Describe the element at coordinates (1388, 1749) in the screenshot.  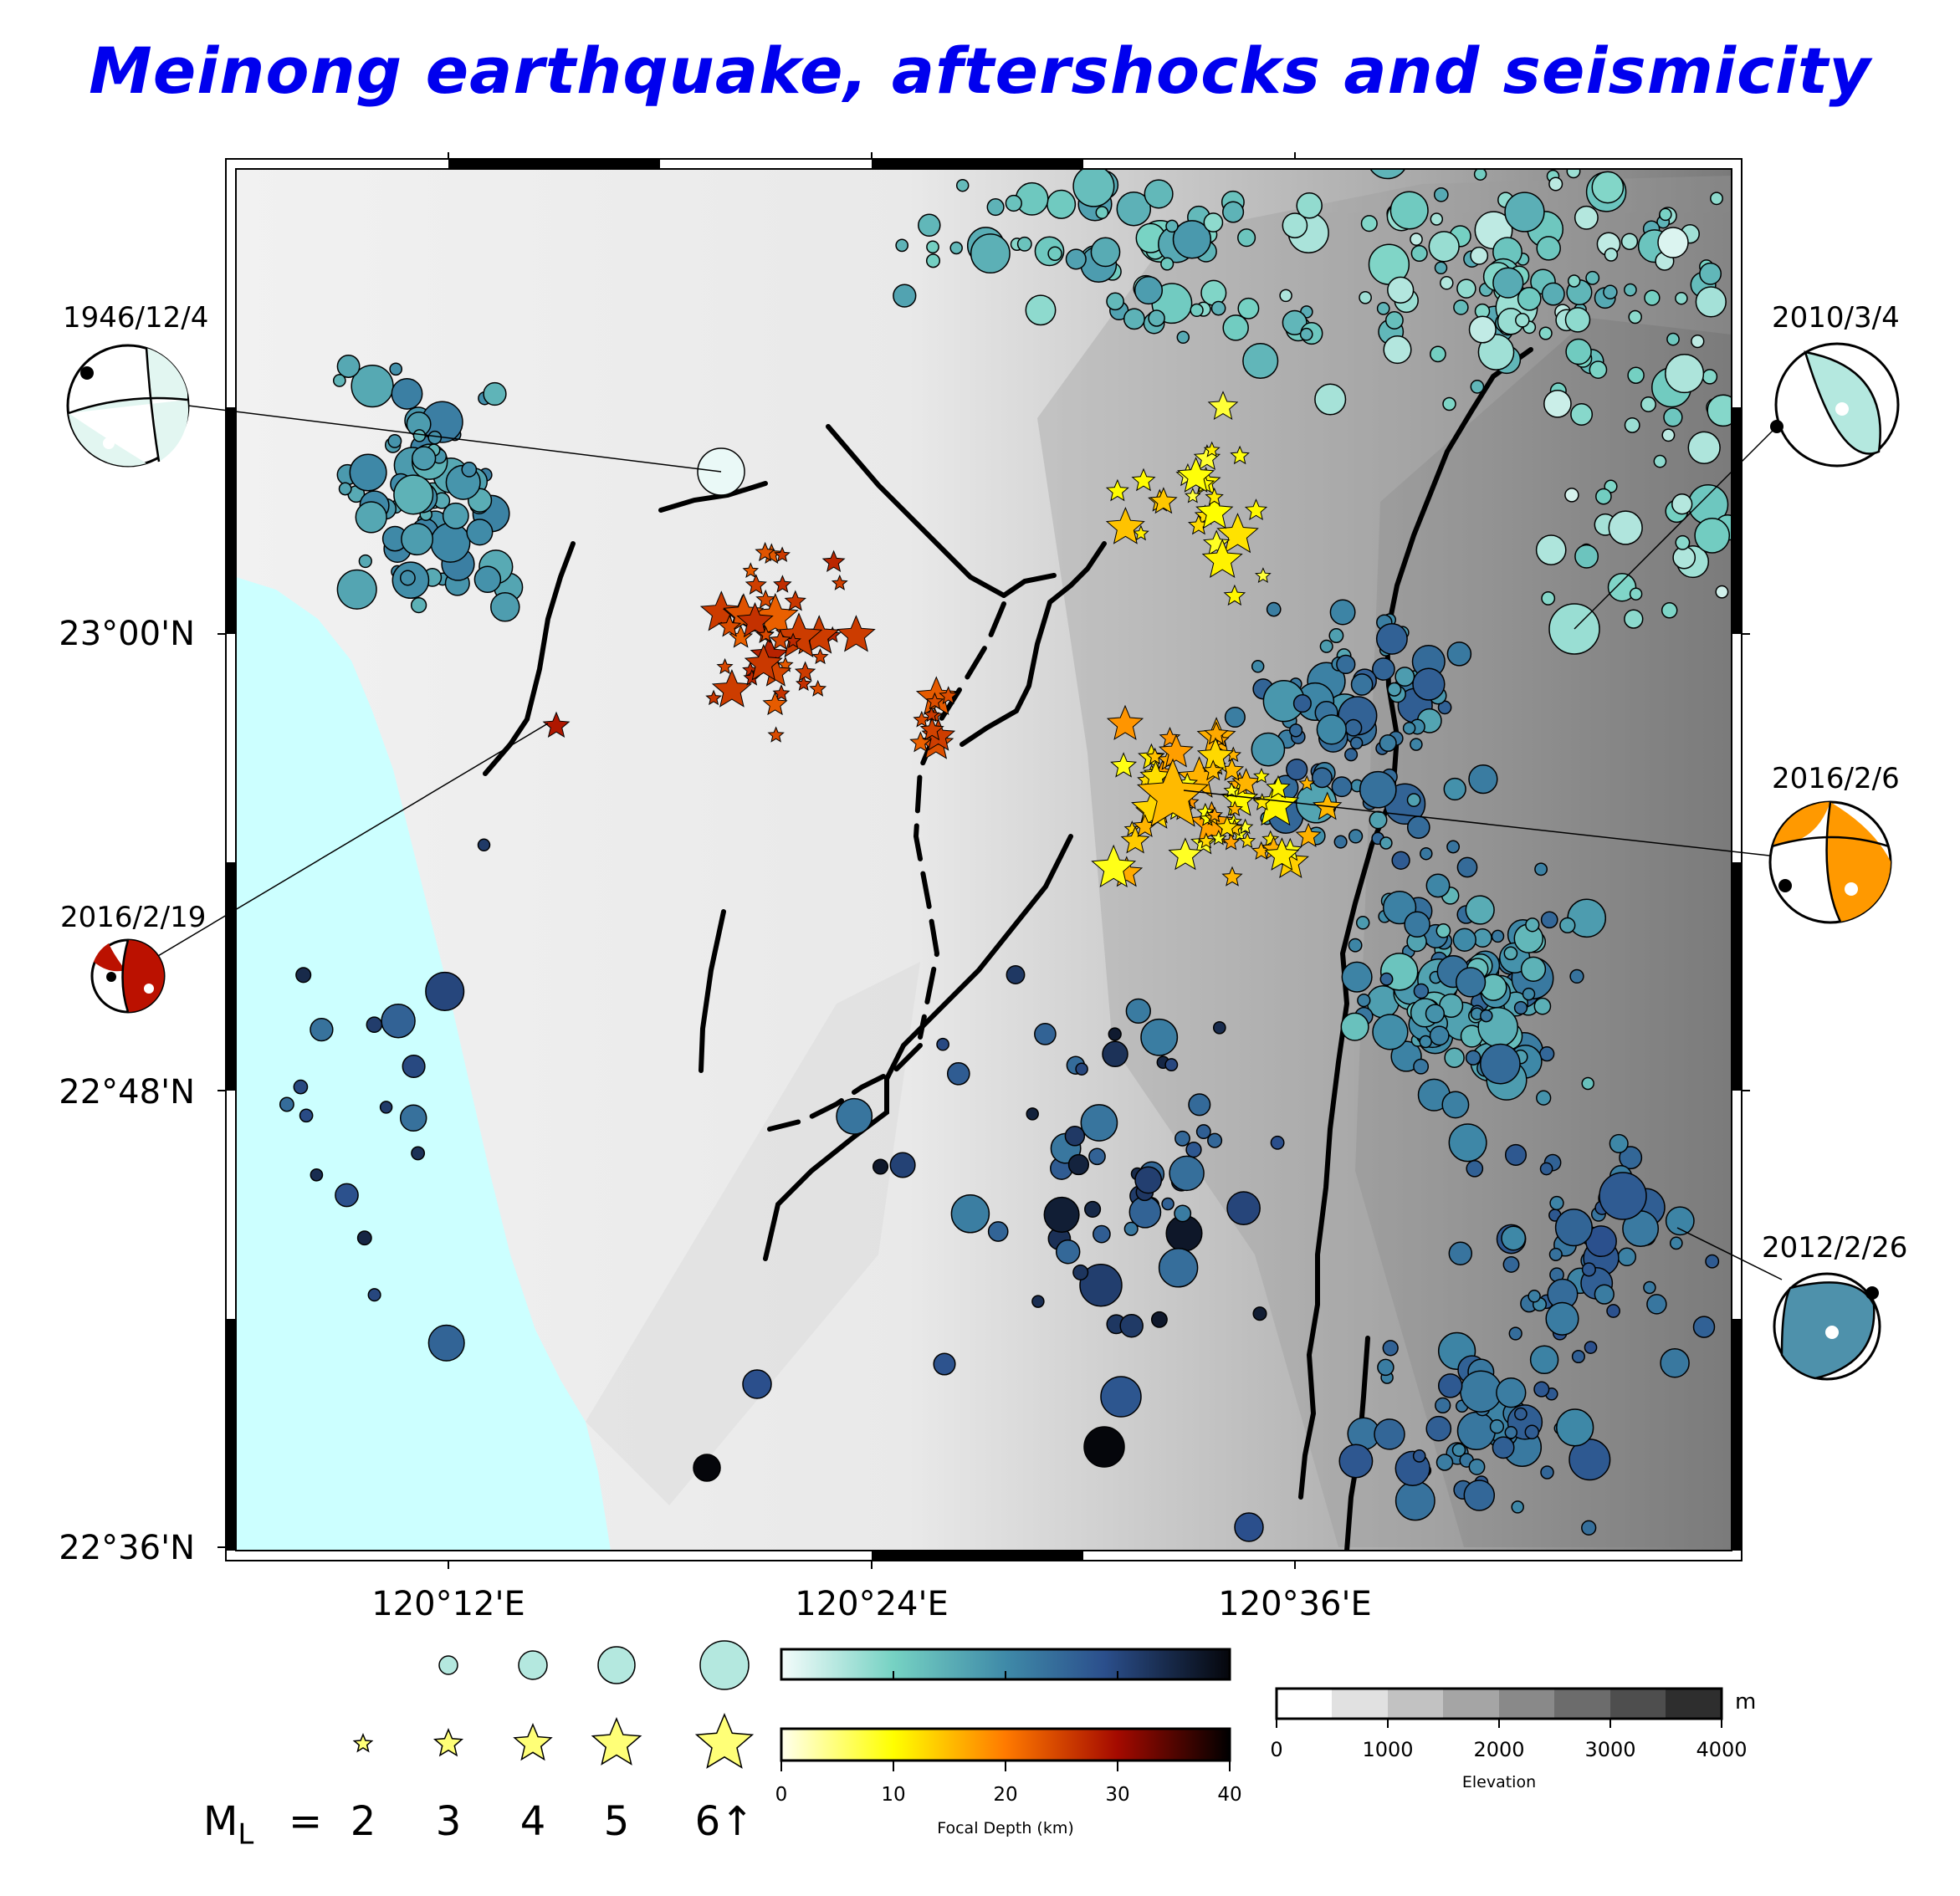
I see `elevation-tick-1000: 1000` at that location.